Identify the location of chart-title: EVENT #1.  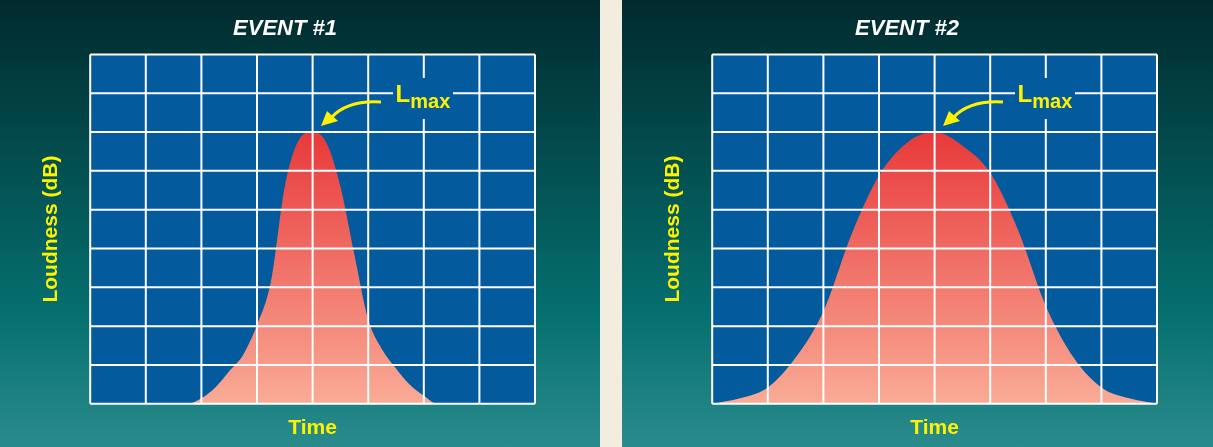
(285, 28).